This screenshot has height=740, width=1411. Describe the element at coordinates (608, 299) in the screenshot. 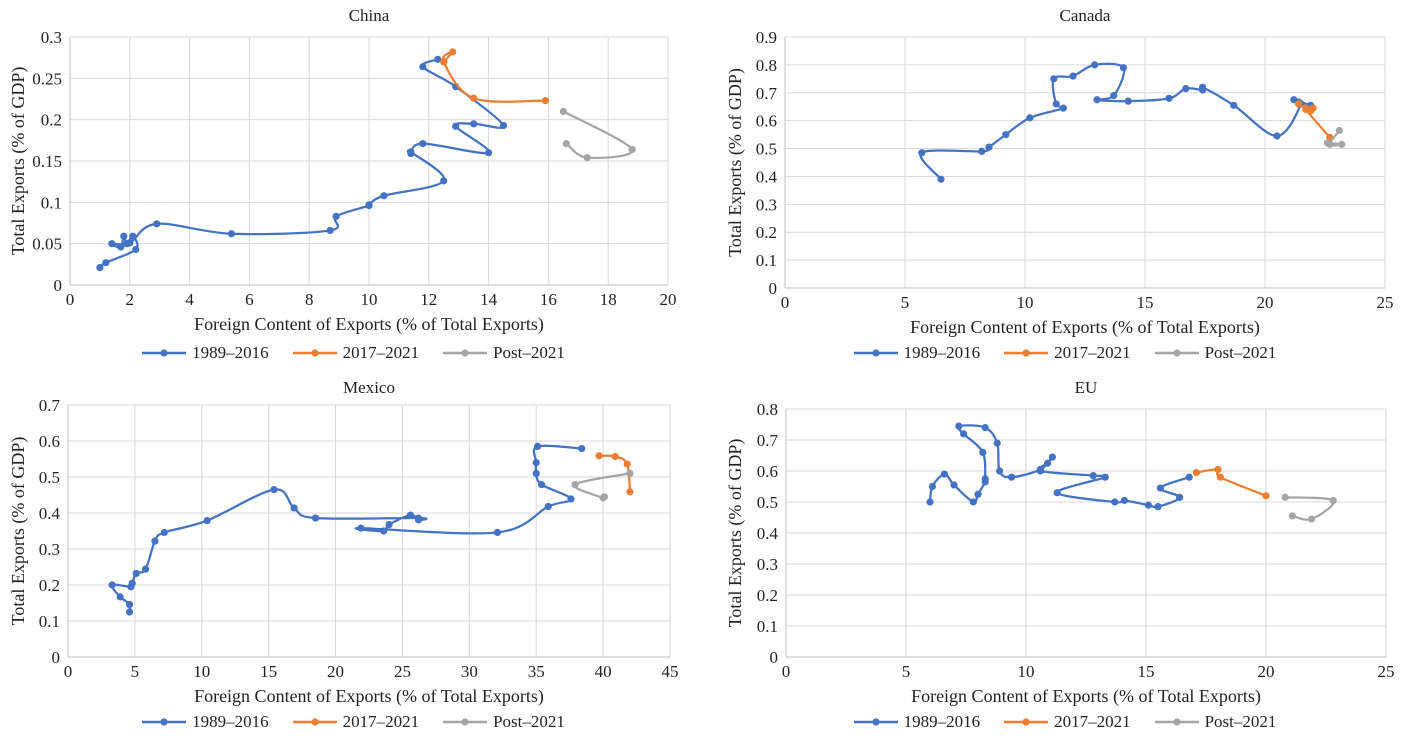

I see `x-tick-label: 18` at that location.